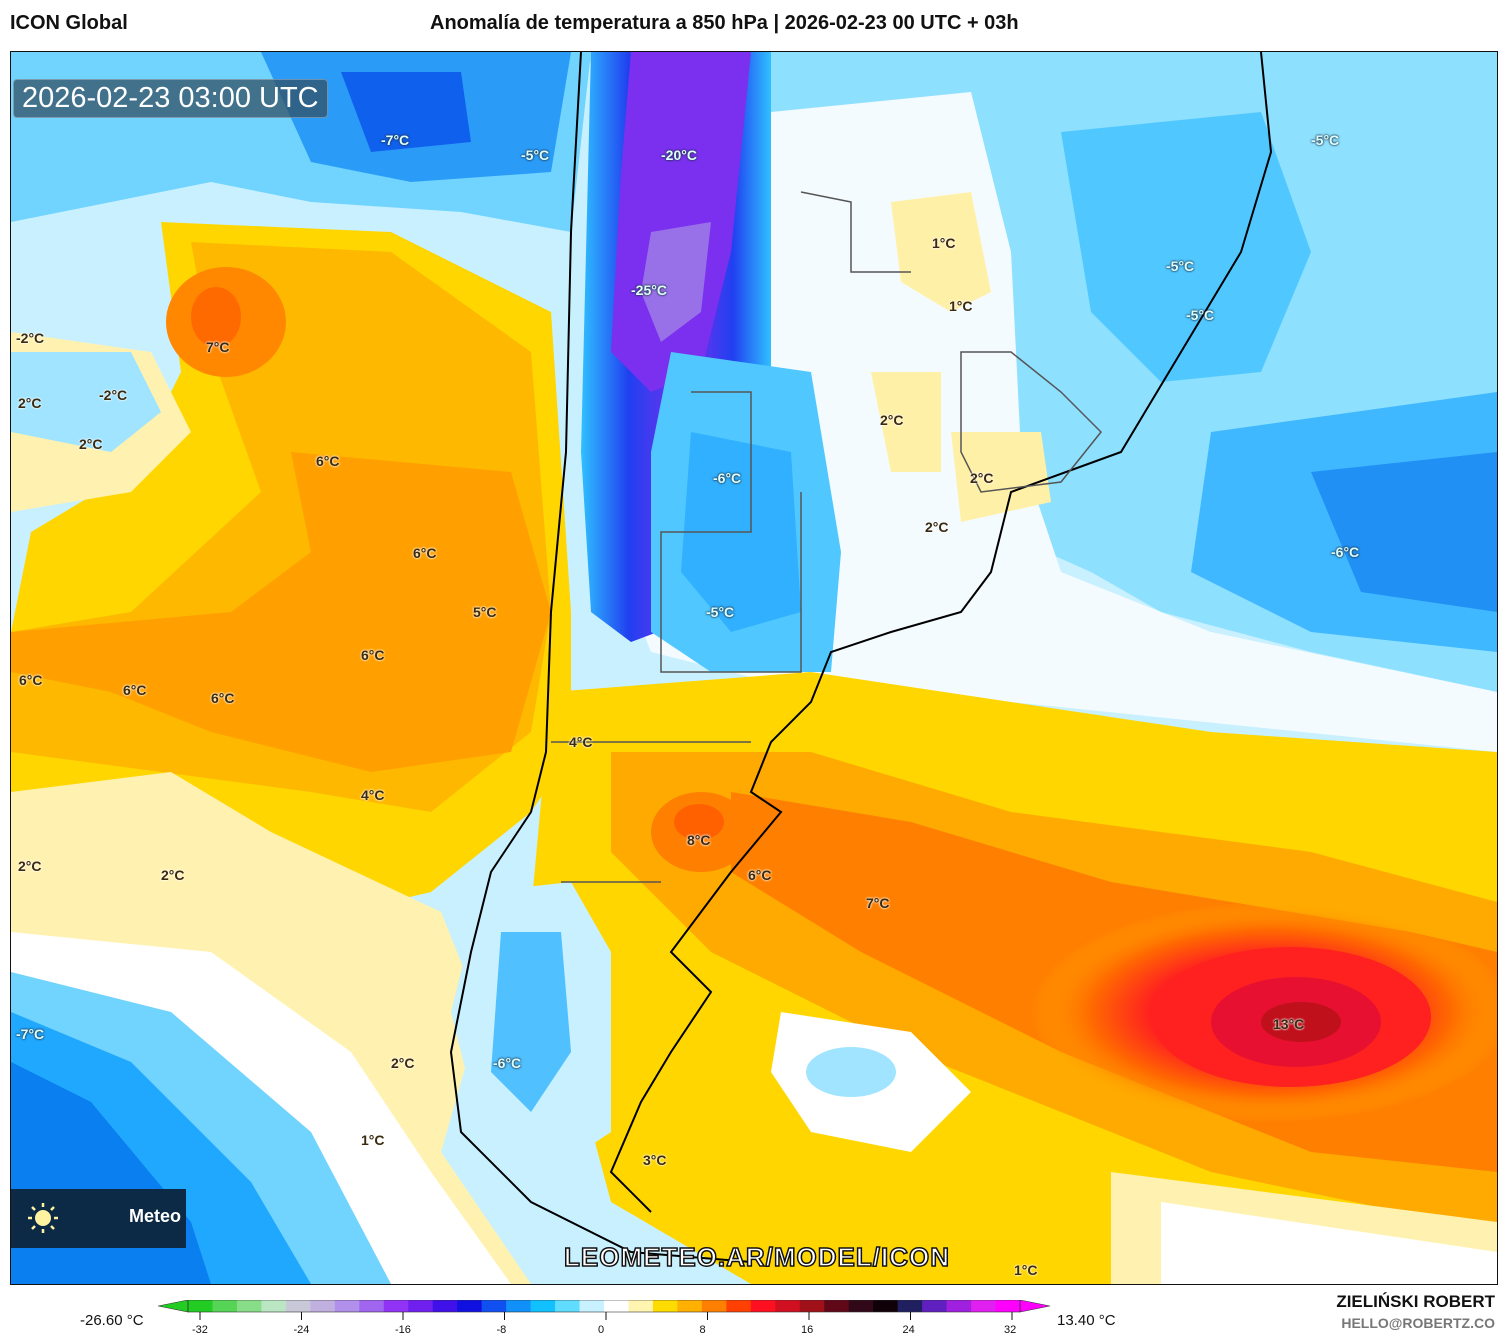 Image resolution: width=1505 pixels, height=1339 pixels. Describe the element at coordinates (702, 1330) in the screenshot. I see `colorbar-tick-label: 8` at that location.